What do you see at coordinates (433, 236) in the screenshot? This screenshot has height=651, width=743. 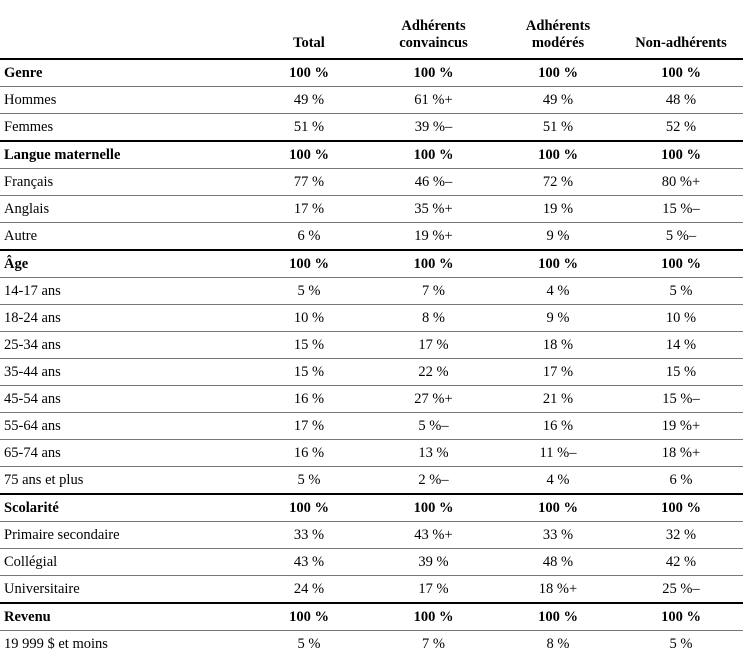 I see `cell-convaincus: 19 %+` at bounding box center [433, 236].